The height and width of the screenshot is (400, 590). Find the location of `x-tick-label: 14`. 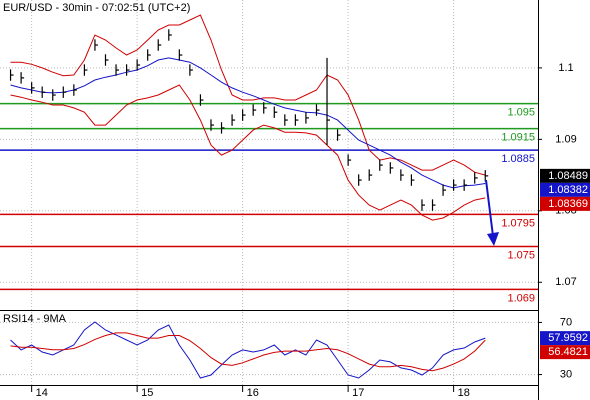

x-tick-label: 14 is located at coordinates (42, 393).